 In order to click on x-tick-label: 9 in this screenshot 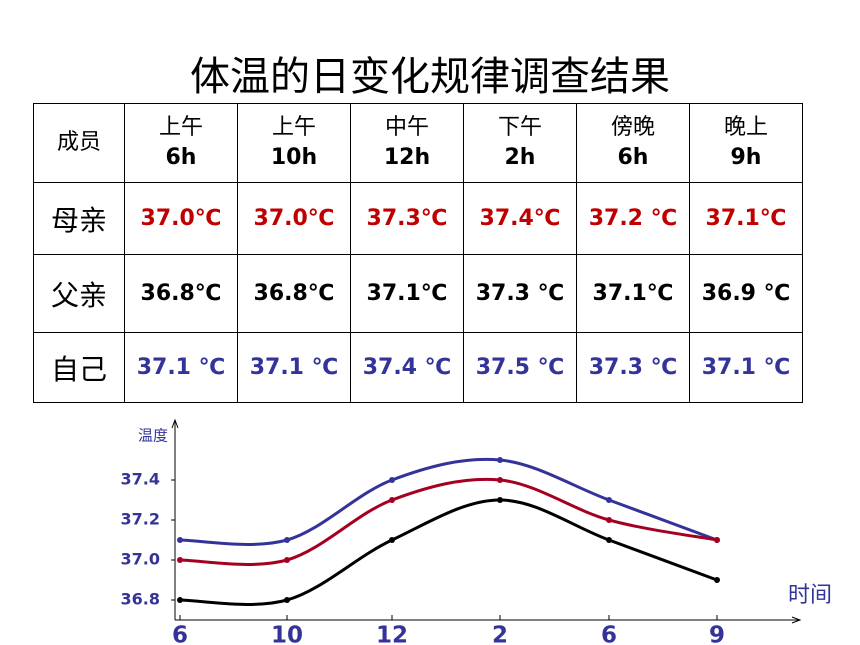, I will do `click(717, 634)`.